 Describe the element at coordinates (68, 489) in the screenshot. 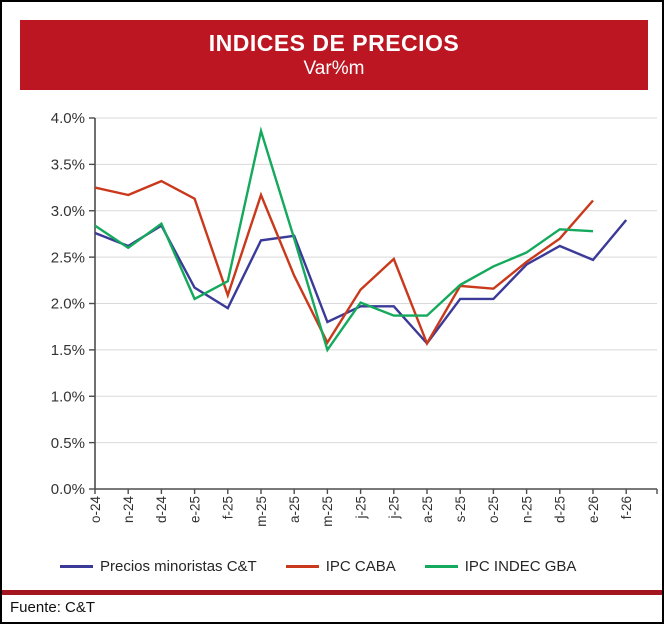

I see `y-tick-label: 0.0%` at that location.